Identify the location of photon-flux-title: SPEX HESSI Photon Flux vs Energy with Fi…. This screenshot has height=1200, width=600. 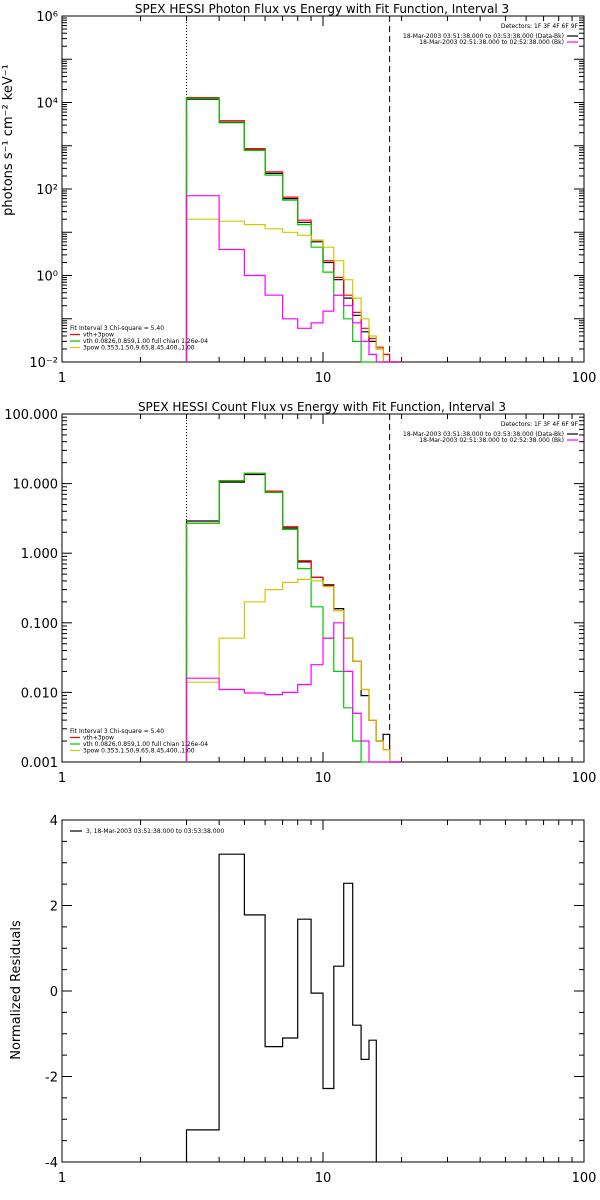
(322, 9).